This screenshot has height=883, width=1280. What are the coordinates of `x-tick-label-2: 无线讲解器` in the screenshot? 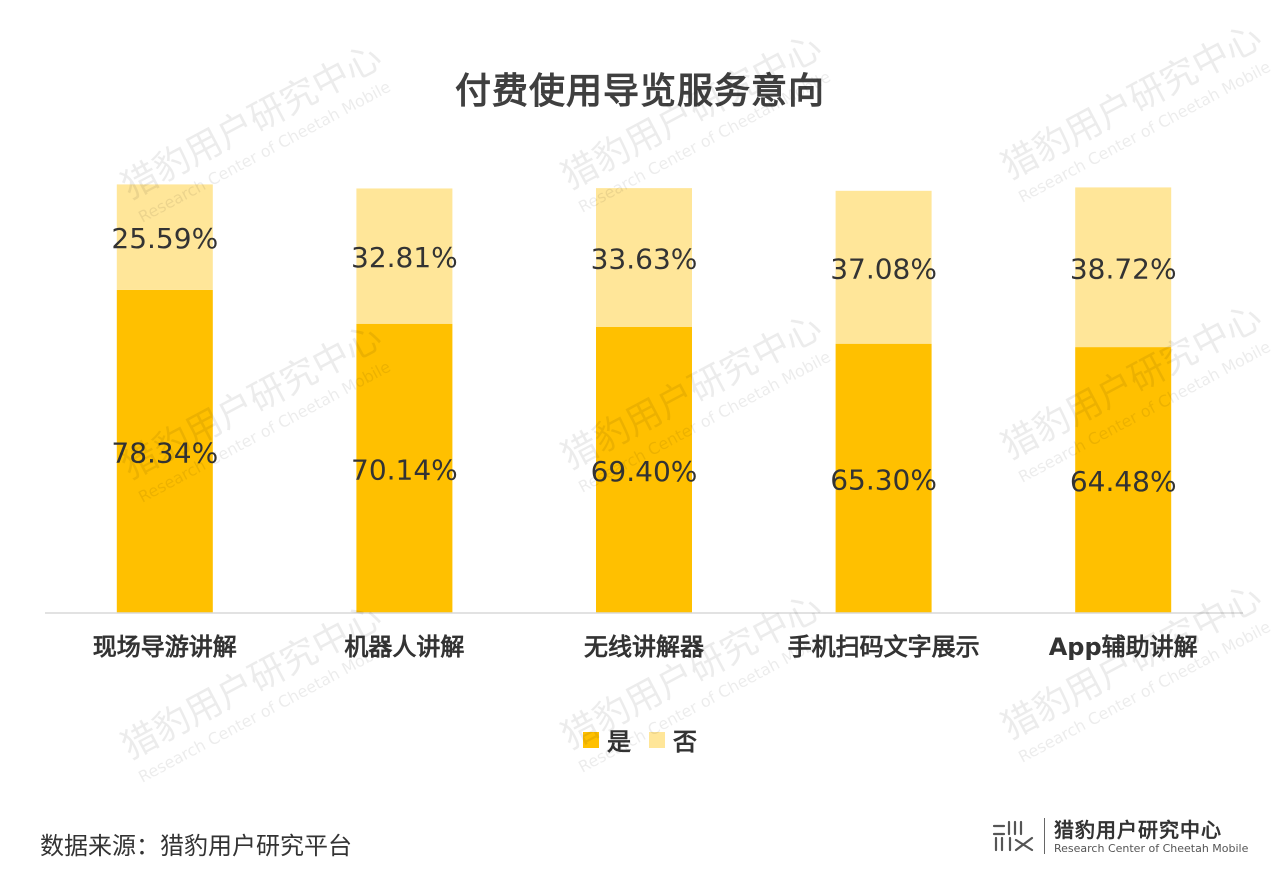 It's located at (644, 647).